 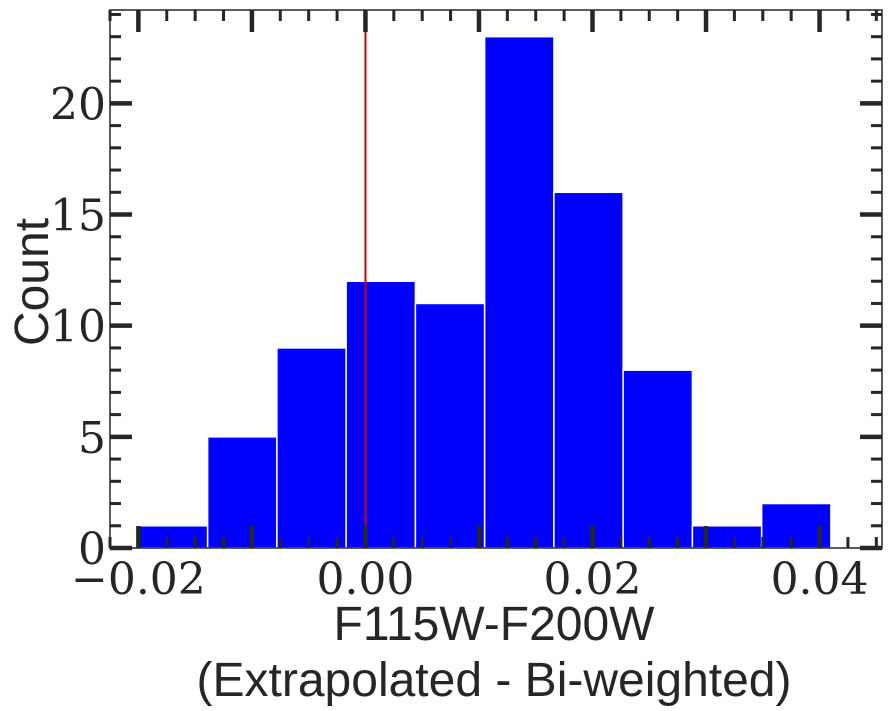 What do you see at coordinates (92, 438) in the screenshot?
I see `y-tick-label-1: 5` at bounding box center [92, 438].